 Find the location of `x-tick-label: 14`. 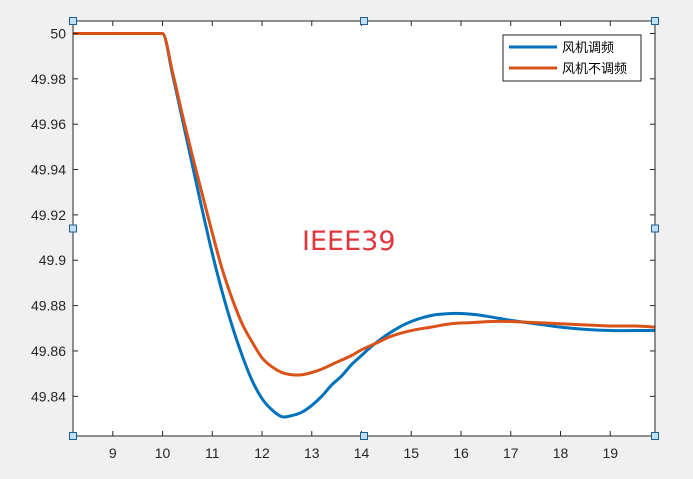

x-tick-label: 14 is located at coordinates (362, 453).